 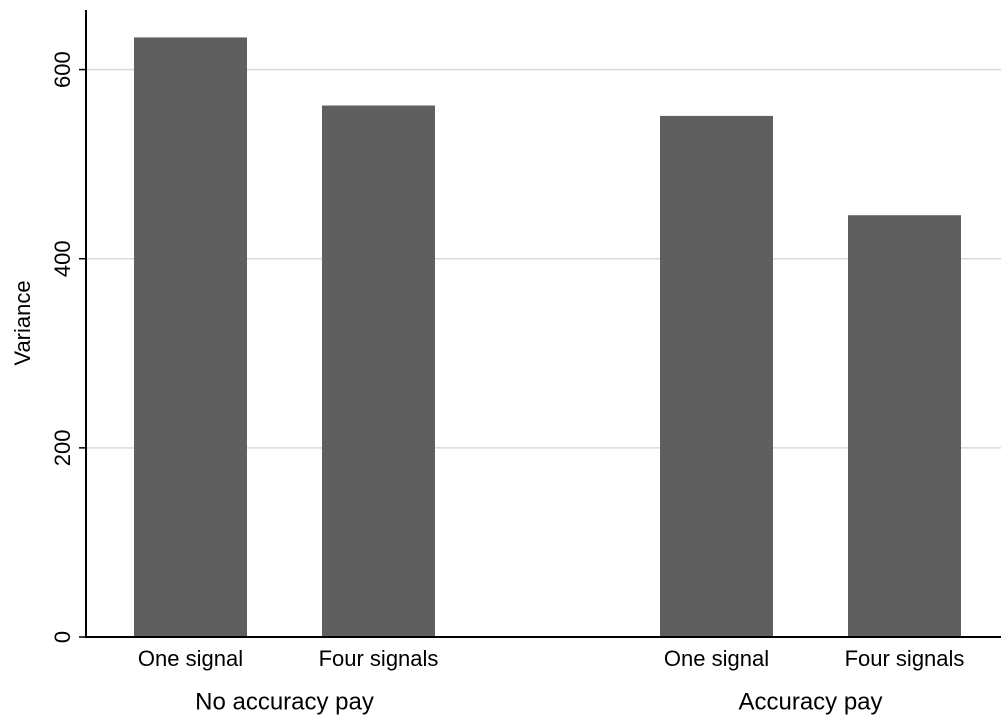 I want to click on group-label: No accuracy pay, so click(x=284, y=701).